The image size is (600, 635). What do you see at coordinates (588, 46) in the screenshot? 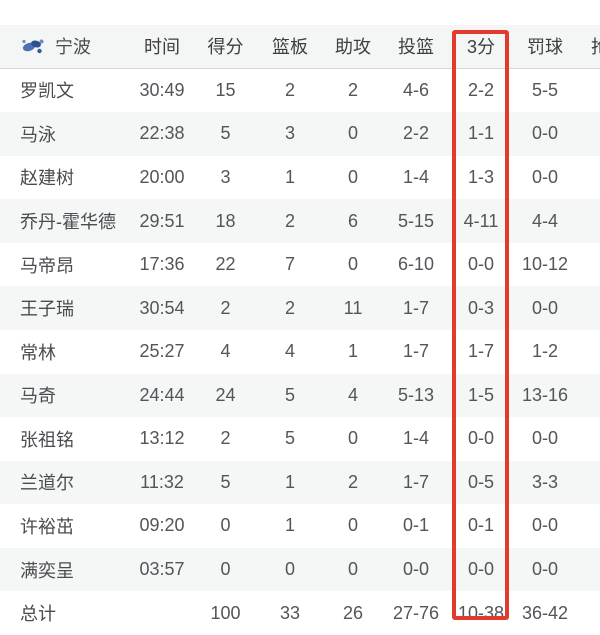
I see `column-header-steals: 抢断` at bounding box center [588, 46].